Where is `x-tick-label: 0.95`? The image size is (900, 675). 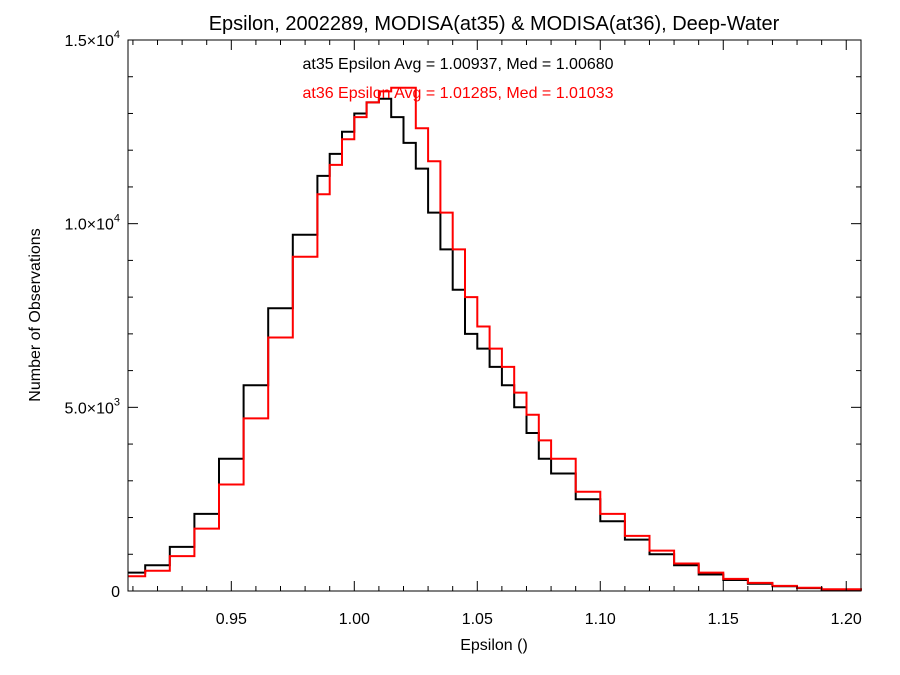
x-tick-label: 0.95 is located at coordinates (231, 619).